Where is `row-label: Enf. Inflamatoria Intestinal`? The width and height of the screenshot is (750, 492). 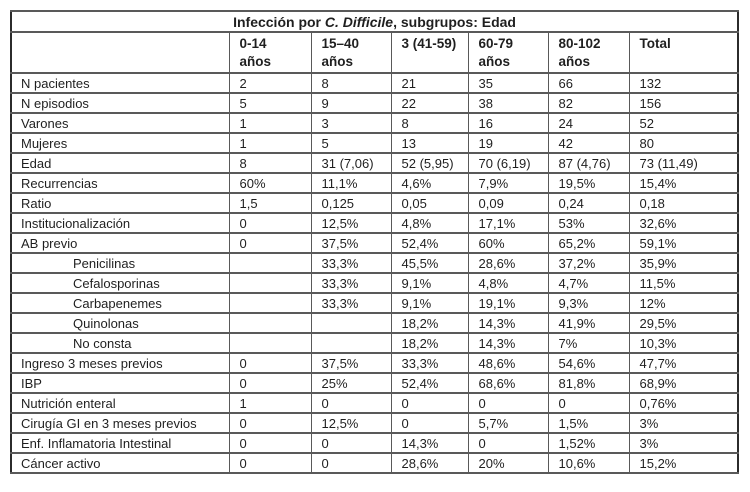 row-label: Enf. Inflamatoria Intestinal is located at coordinates (120, 443).